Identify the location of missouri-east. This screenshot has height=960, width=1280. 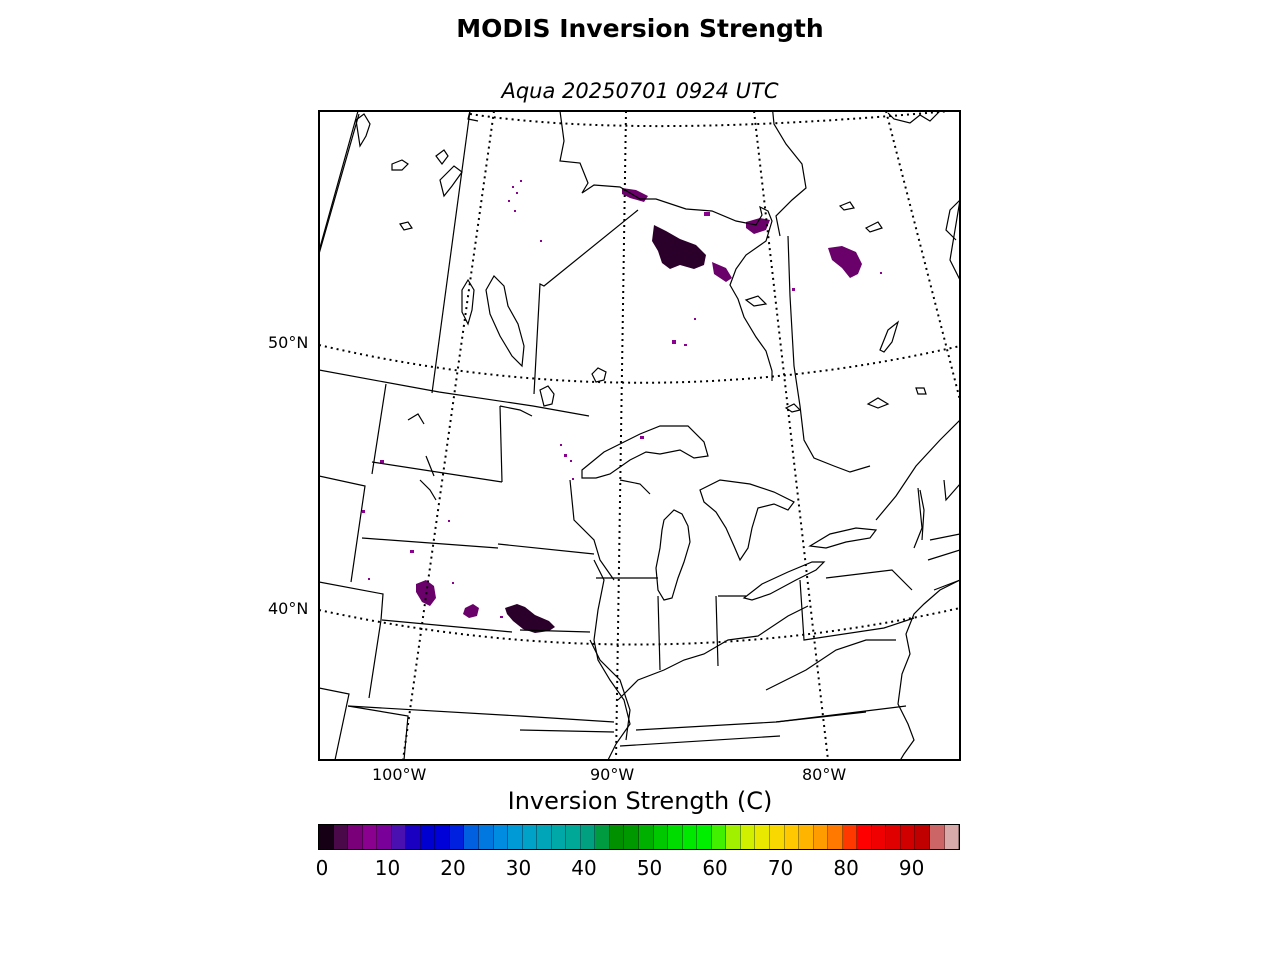
(610, 690).